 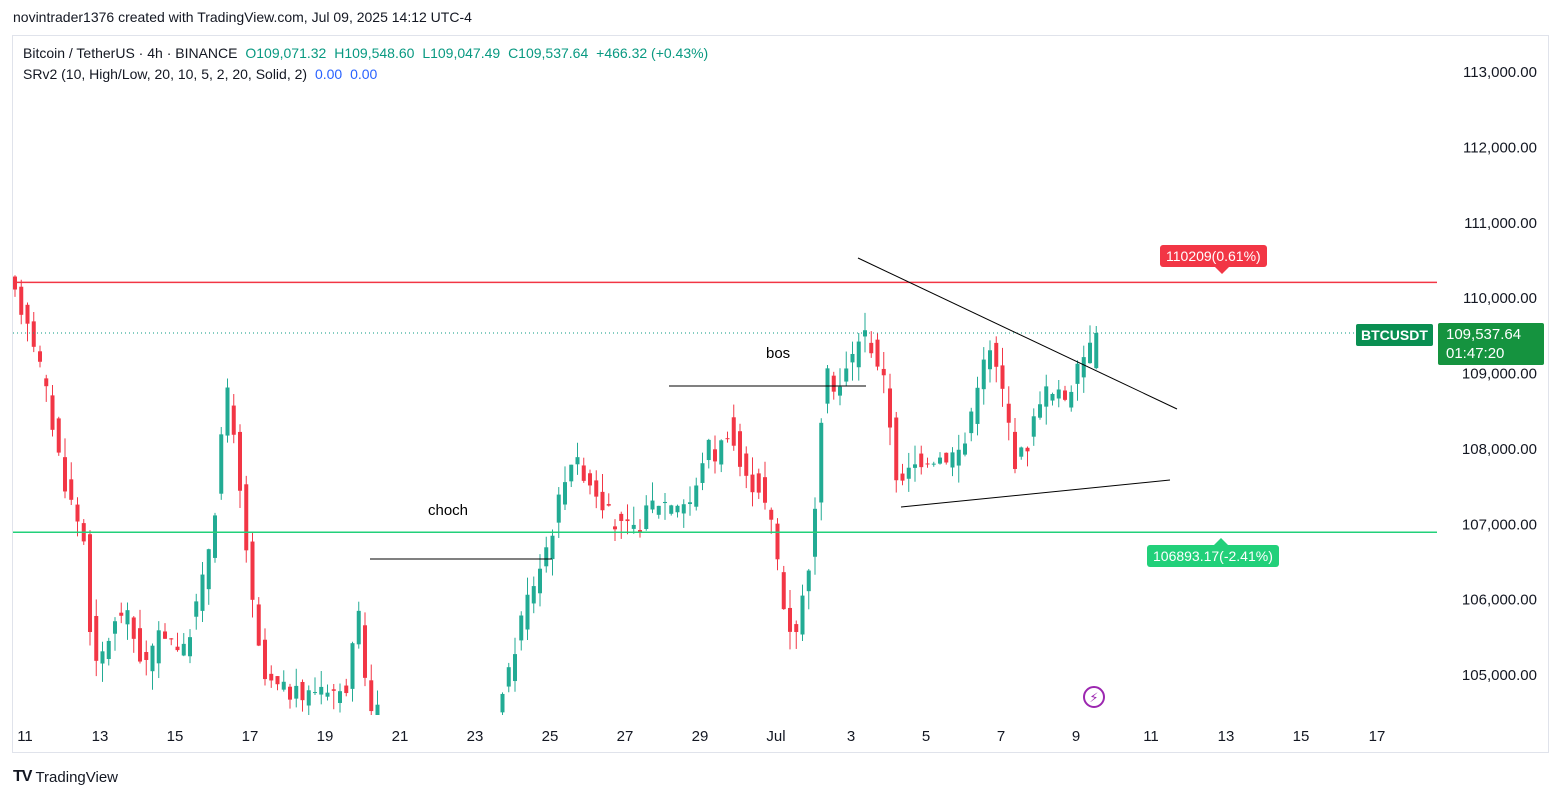 What do you see at coordinates (1017, 333) in the screenshot?
I see `descending-trendline` at bounding box center [1017, 333].